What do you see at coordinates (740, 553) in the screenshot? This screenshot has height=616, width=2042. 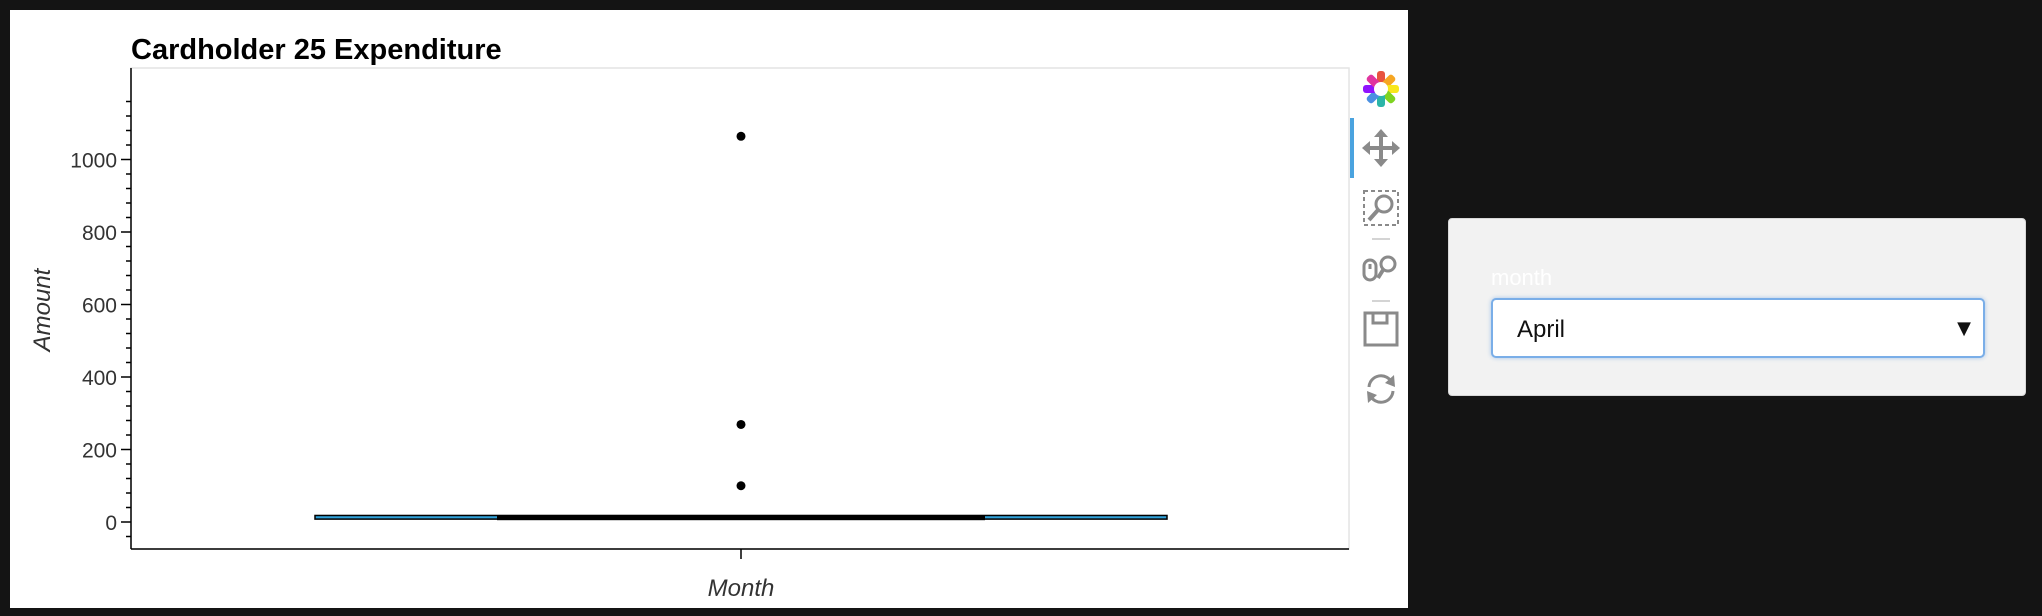 I see `x-axis` at bounding box center [740, 553].